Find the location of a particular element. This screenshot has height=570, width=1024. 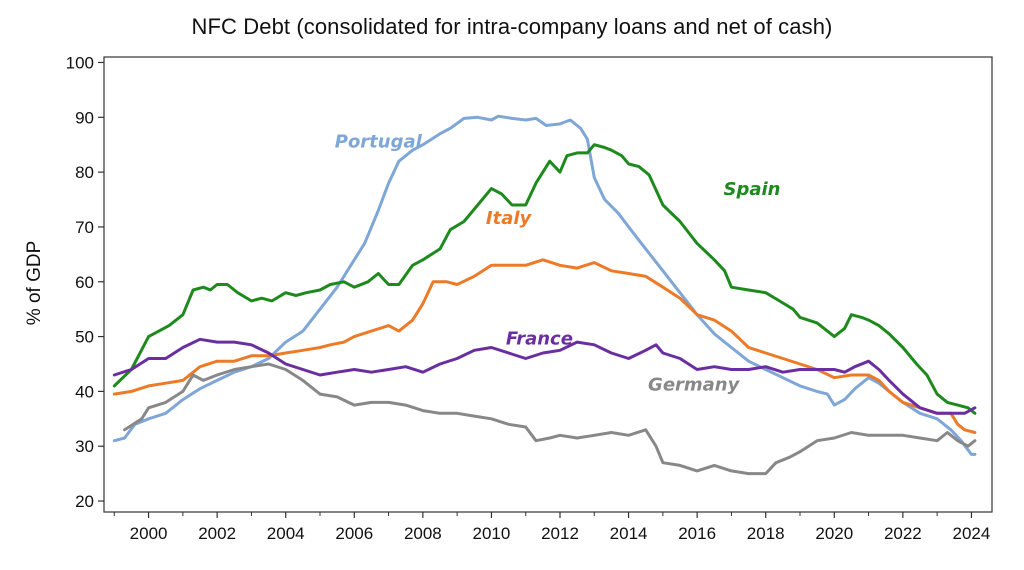

x-tick-label: 2008 is located at coordinates (423, 533).